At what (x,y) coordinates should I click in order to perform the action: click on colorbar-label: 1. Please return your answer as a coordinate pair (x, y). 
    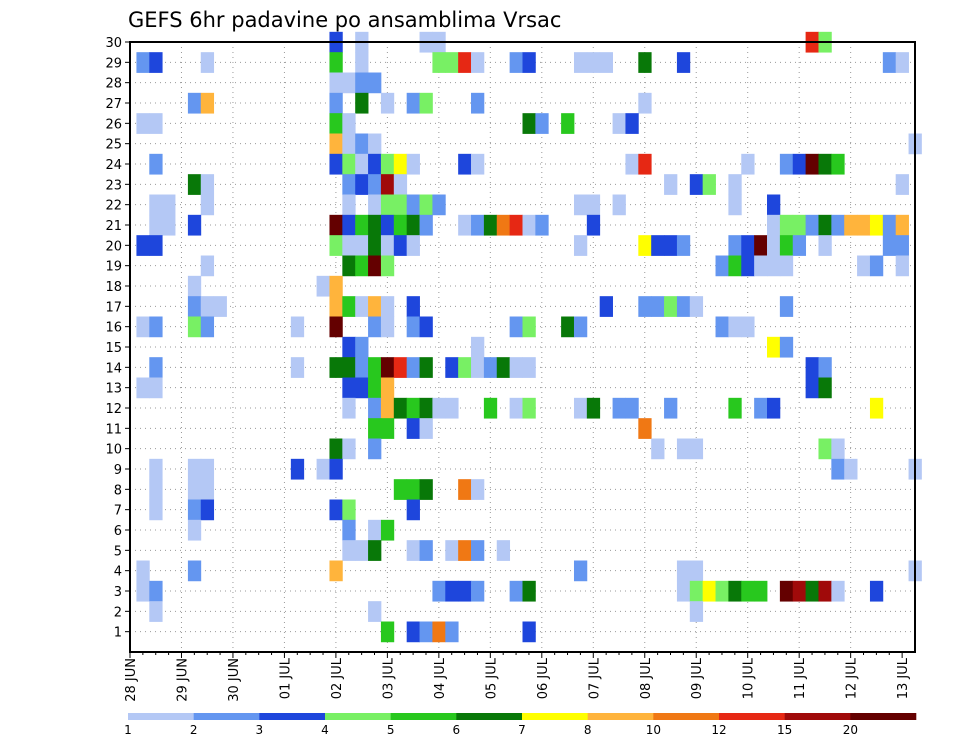
    Looking at the image, I should click on (128, 730).